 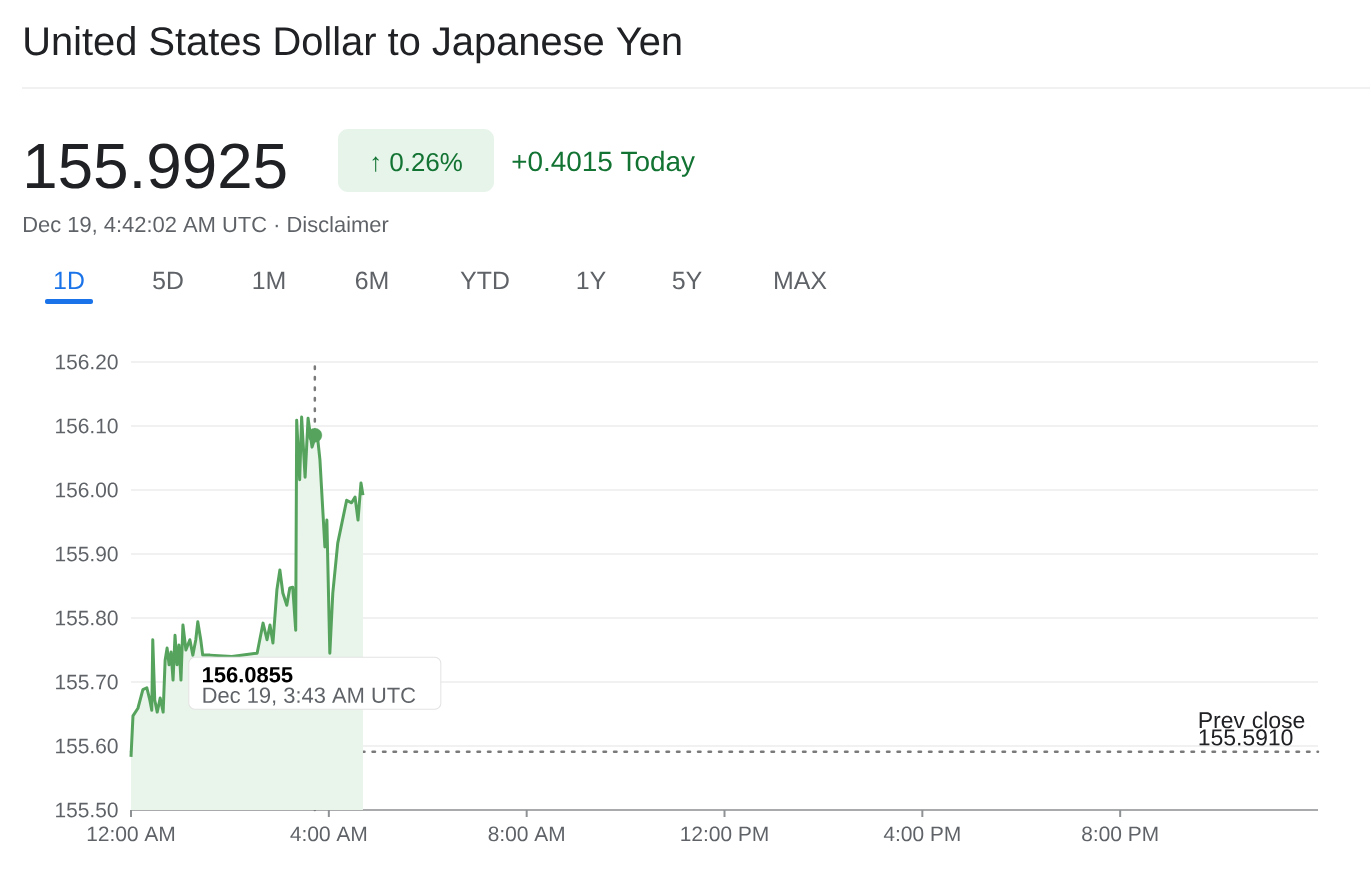 What do you see at coordinates (87, 362) in the screenshot?
I see `y-tick-label: 156.20` at bounding box center [87, 362].